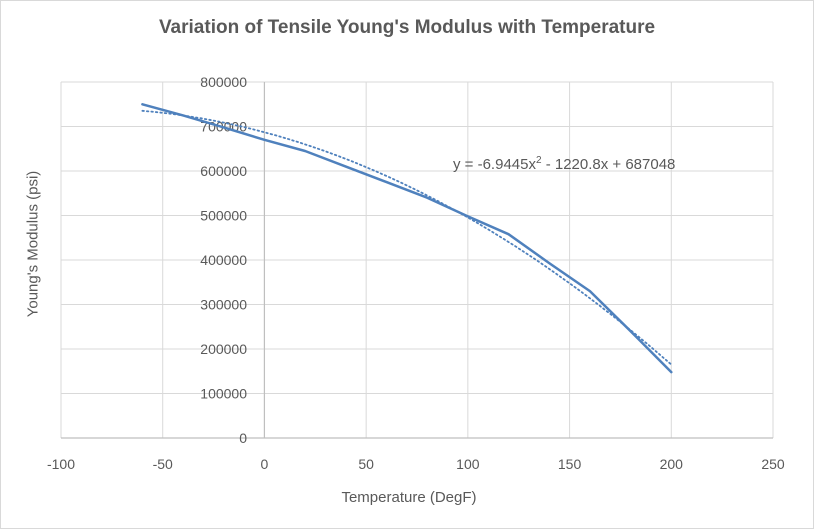  What do you see at coordinates (223, 349) in the screenshot?
I see `y-tick-label: 200000` at bounding box center [223, 349].